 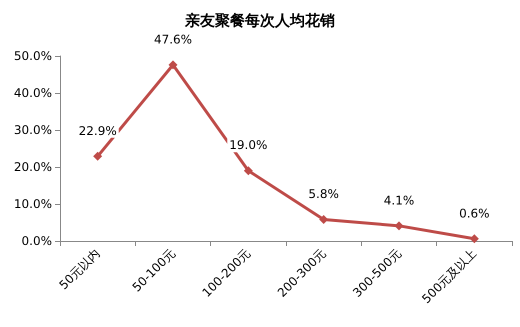 What do you see at coordinates (259, 21) in the screenshot?
I see `chart-title: 亲友聚餐每次人均花销` at bounding box center [259, 21].